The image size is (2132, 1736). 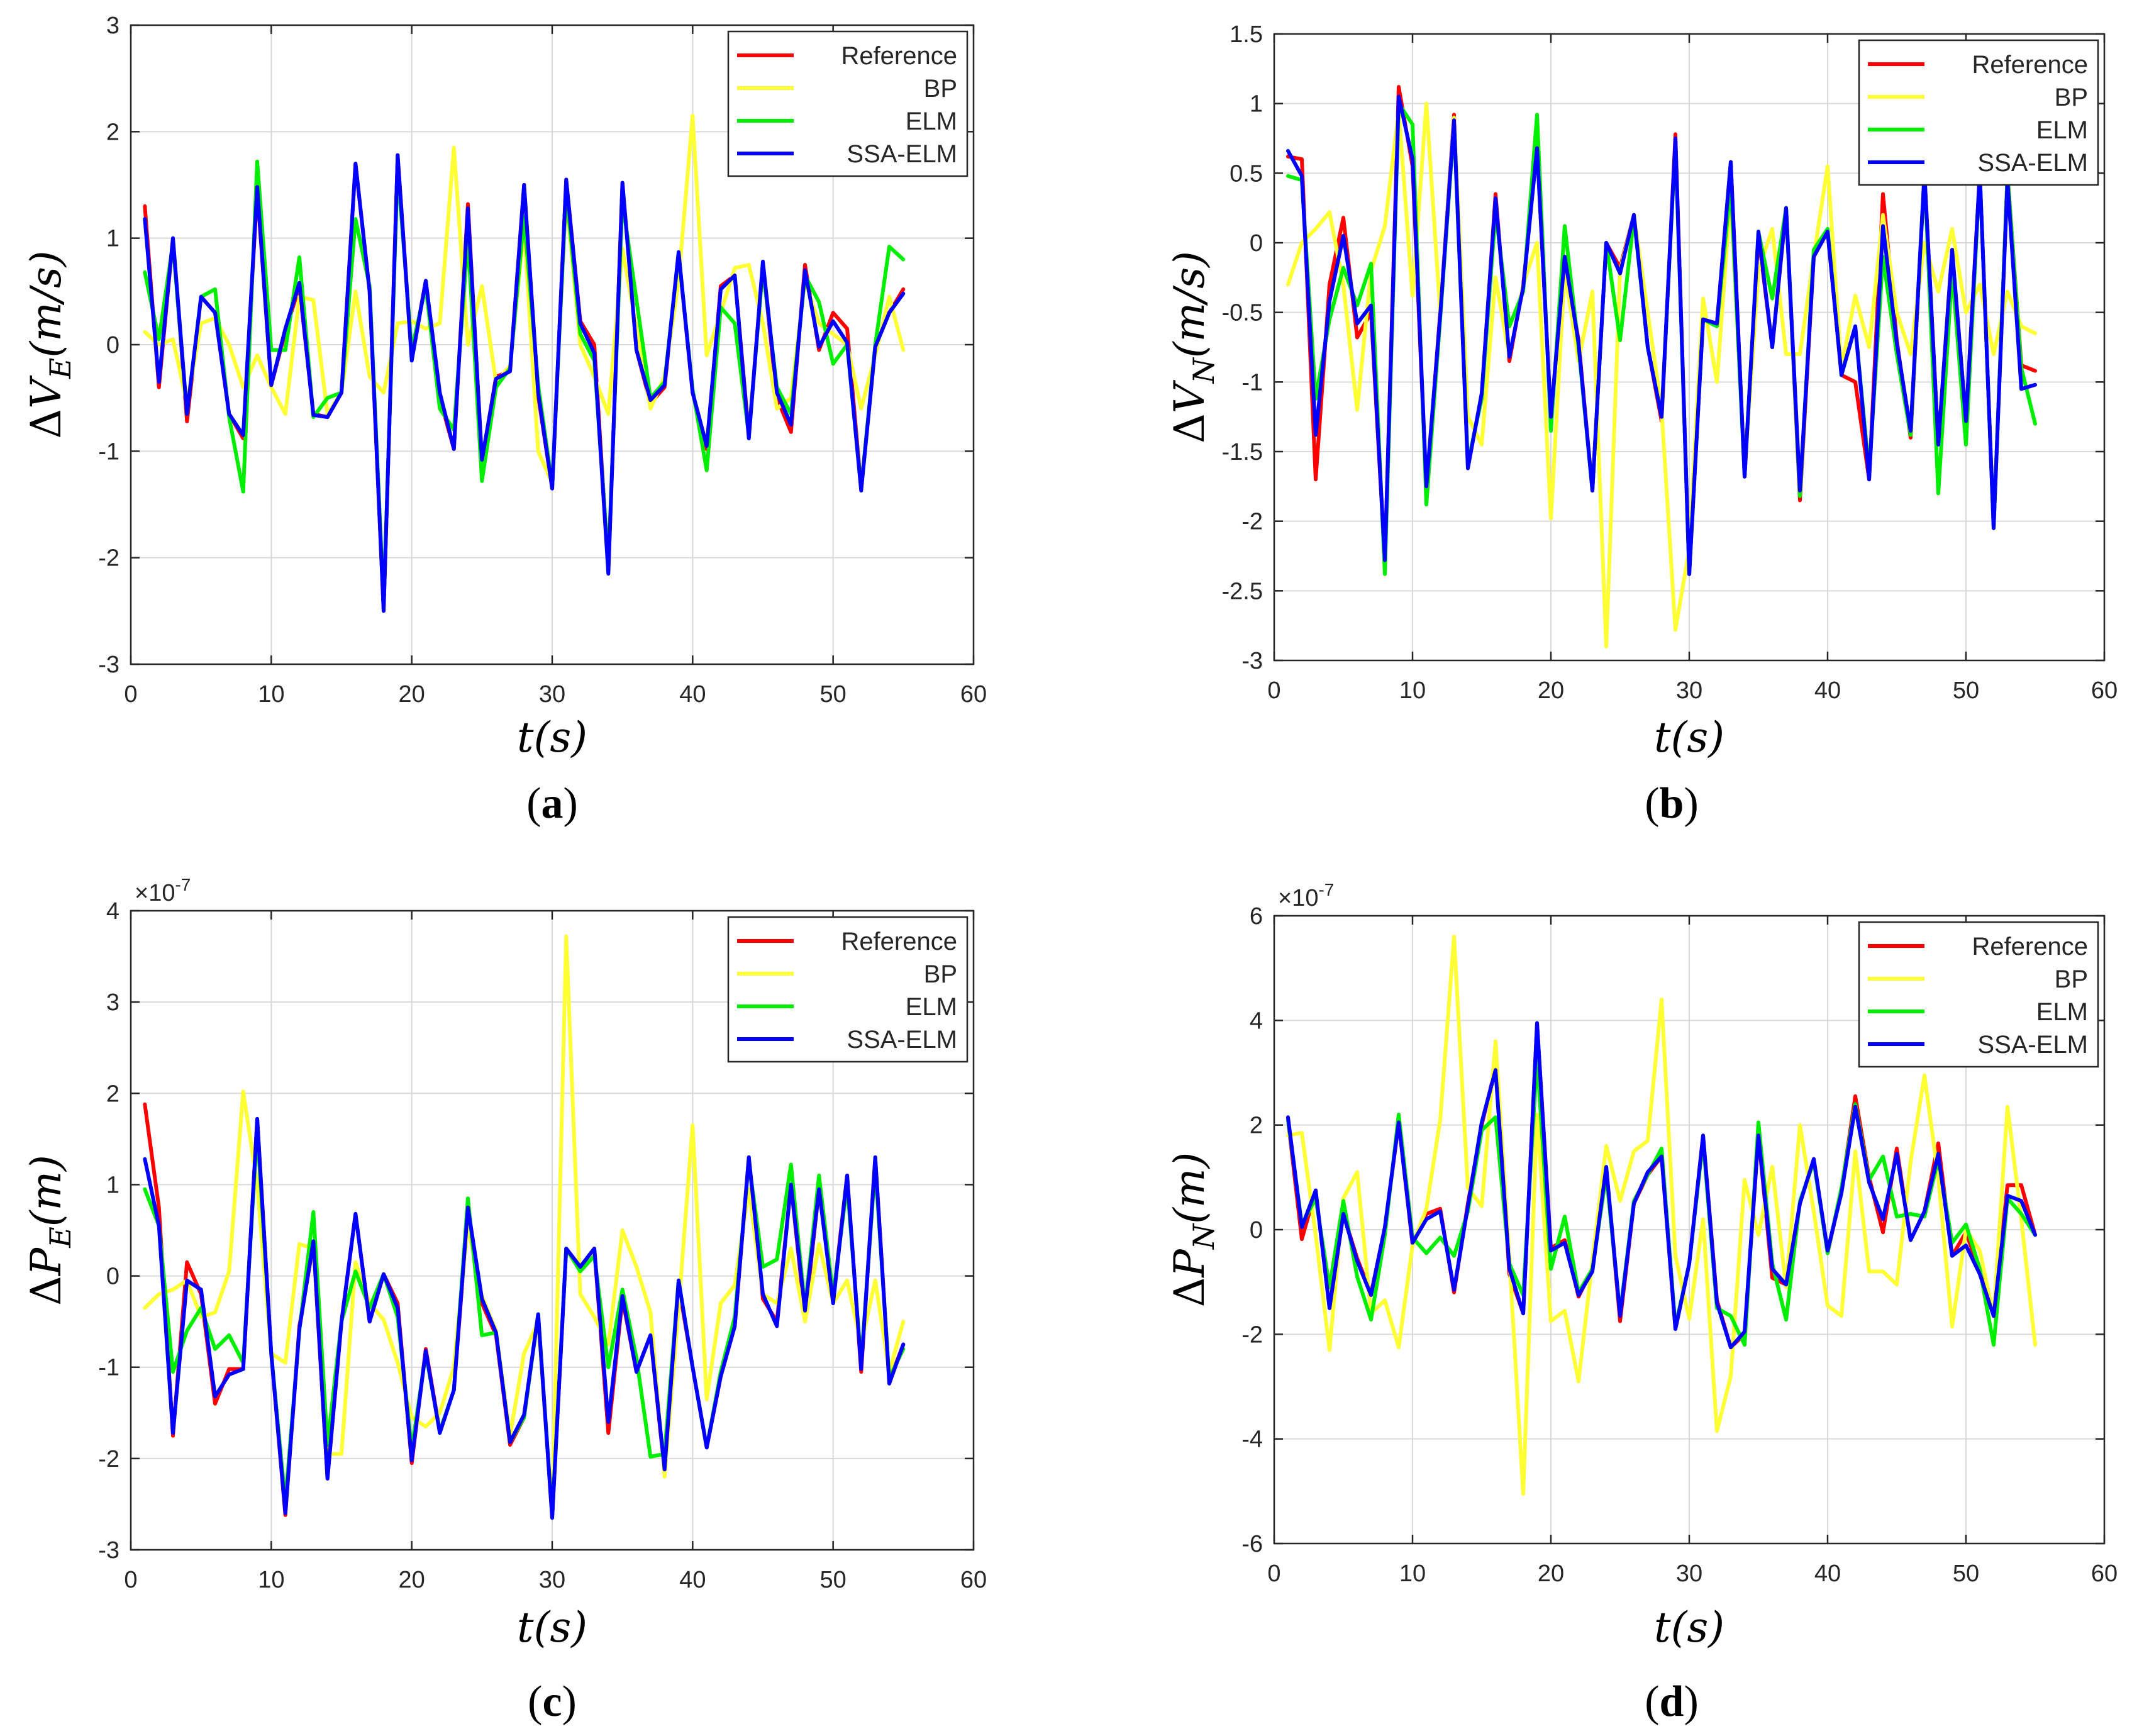 What do you see at coordinates (1672, 804) in the screenshot?
I see `panel-label: (b)` at bounding box center [1672, 804].